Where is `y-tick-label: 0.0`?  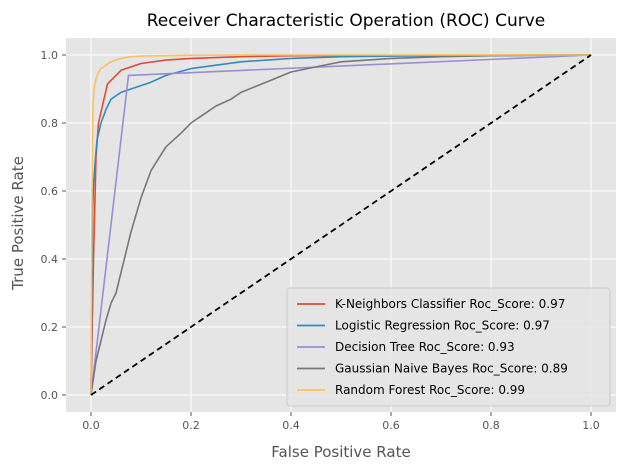 y-tick-label: 0.0 is located at coordinates (50, 395).